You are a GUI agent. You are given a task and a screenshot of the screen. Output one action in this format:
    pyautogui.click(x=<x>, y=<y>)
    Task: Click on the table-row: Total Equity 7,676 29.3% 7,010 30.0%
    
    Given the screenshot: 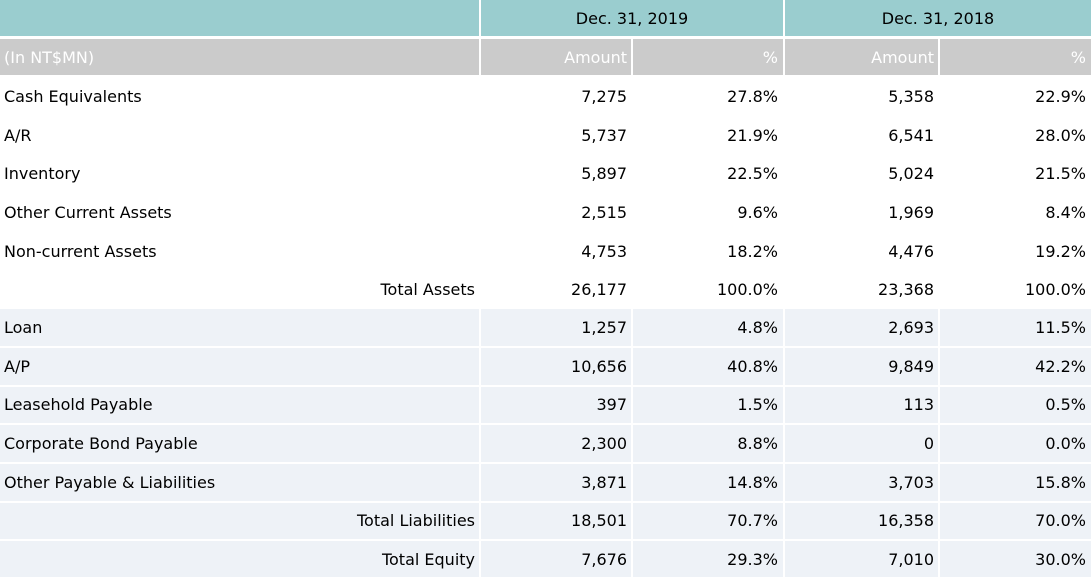 What is the action you would take?
    pyautogui.click(x=545, y=560)
    